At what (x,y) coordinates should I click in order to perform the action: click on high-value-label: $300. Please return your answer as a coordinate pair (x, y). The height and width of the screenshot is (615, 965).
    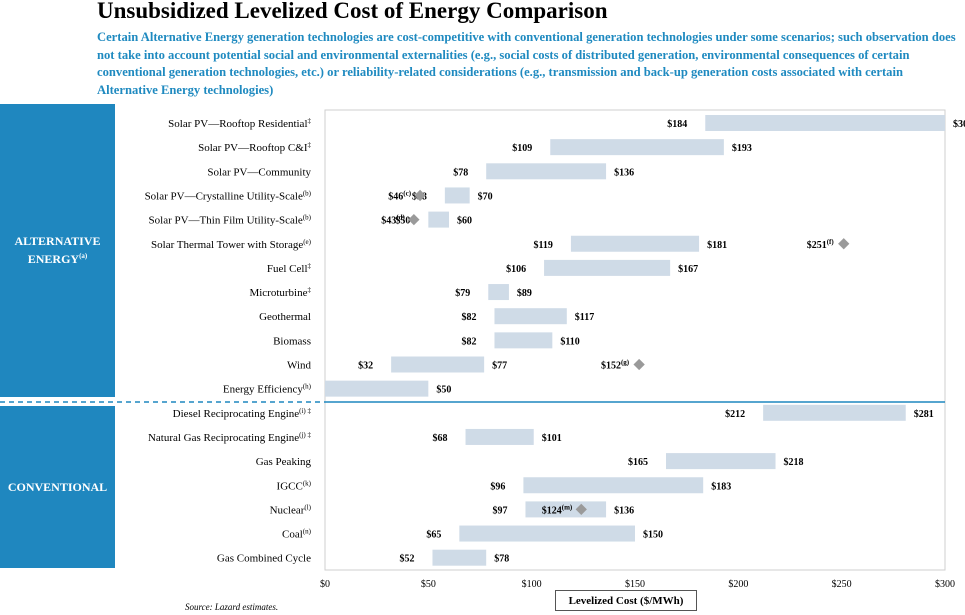
    Looking at the image, I should click on (959, 124).